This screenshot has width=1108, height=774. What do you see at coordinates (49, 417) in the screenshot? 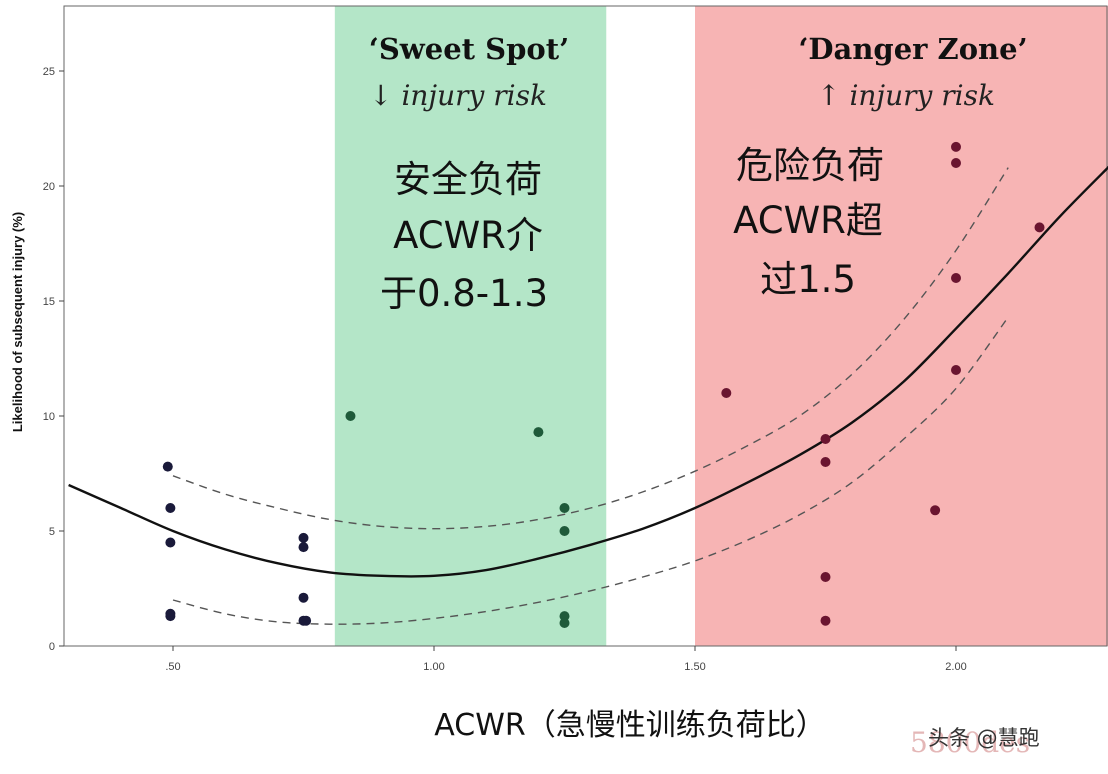
I see `y-tick-label: 10` at bounding box center [49, 417].